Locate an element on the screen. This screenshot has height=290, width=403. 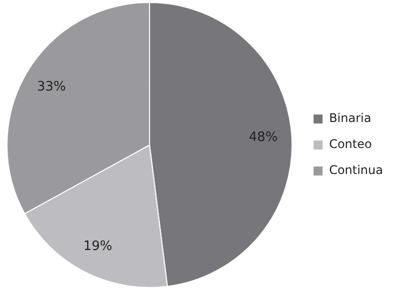
data-label: 19% is located at coordinates (97, 246).